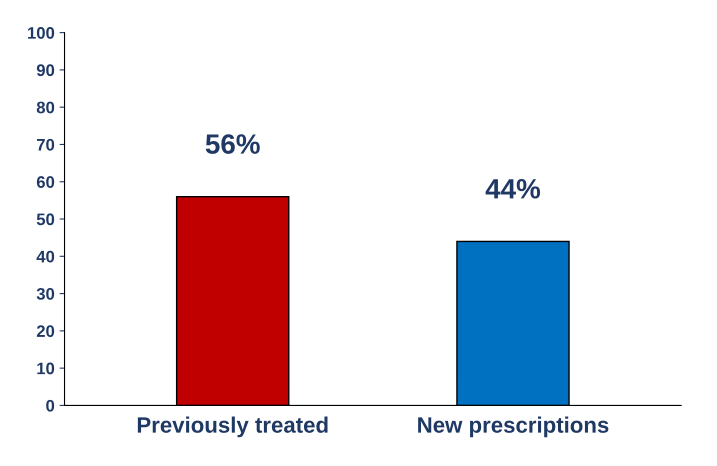 The width and height of the screenshot is (717, 466). I want to click on y-tick-label: 0, so click(50, 406).